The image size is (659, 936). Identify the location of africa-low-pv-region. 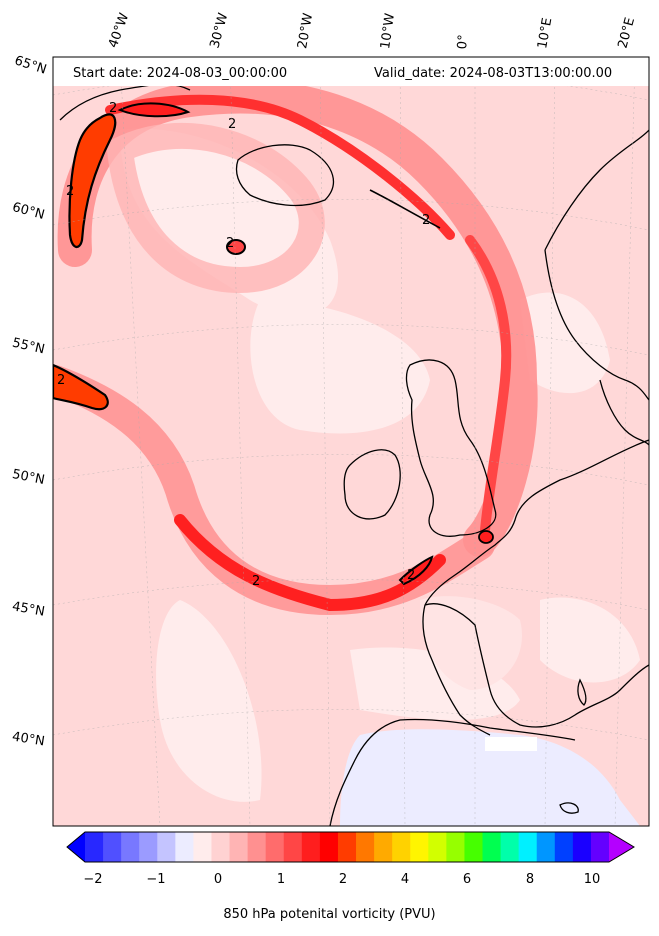
(490, 777).